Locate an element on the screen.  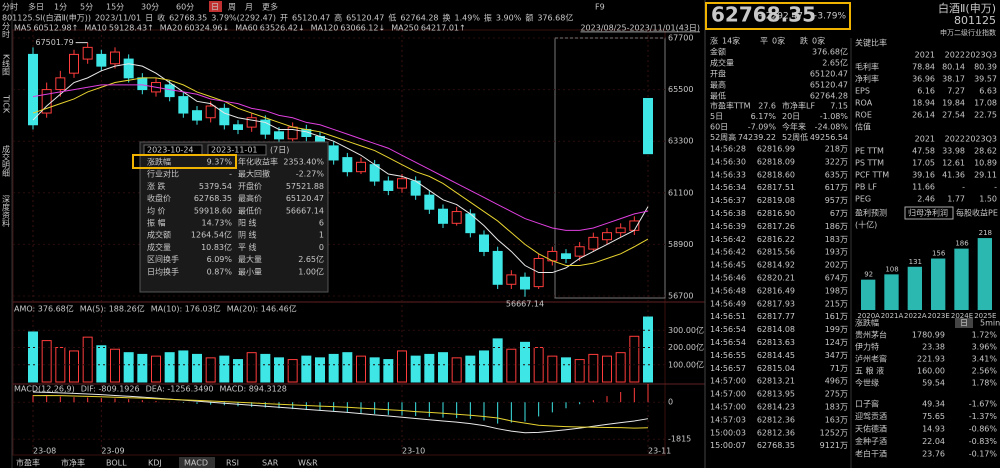
trade-time: 14:57:00 is located at coordinates (728, 407).